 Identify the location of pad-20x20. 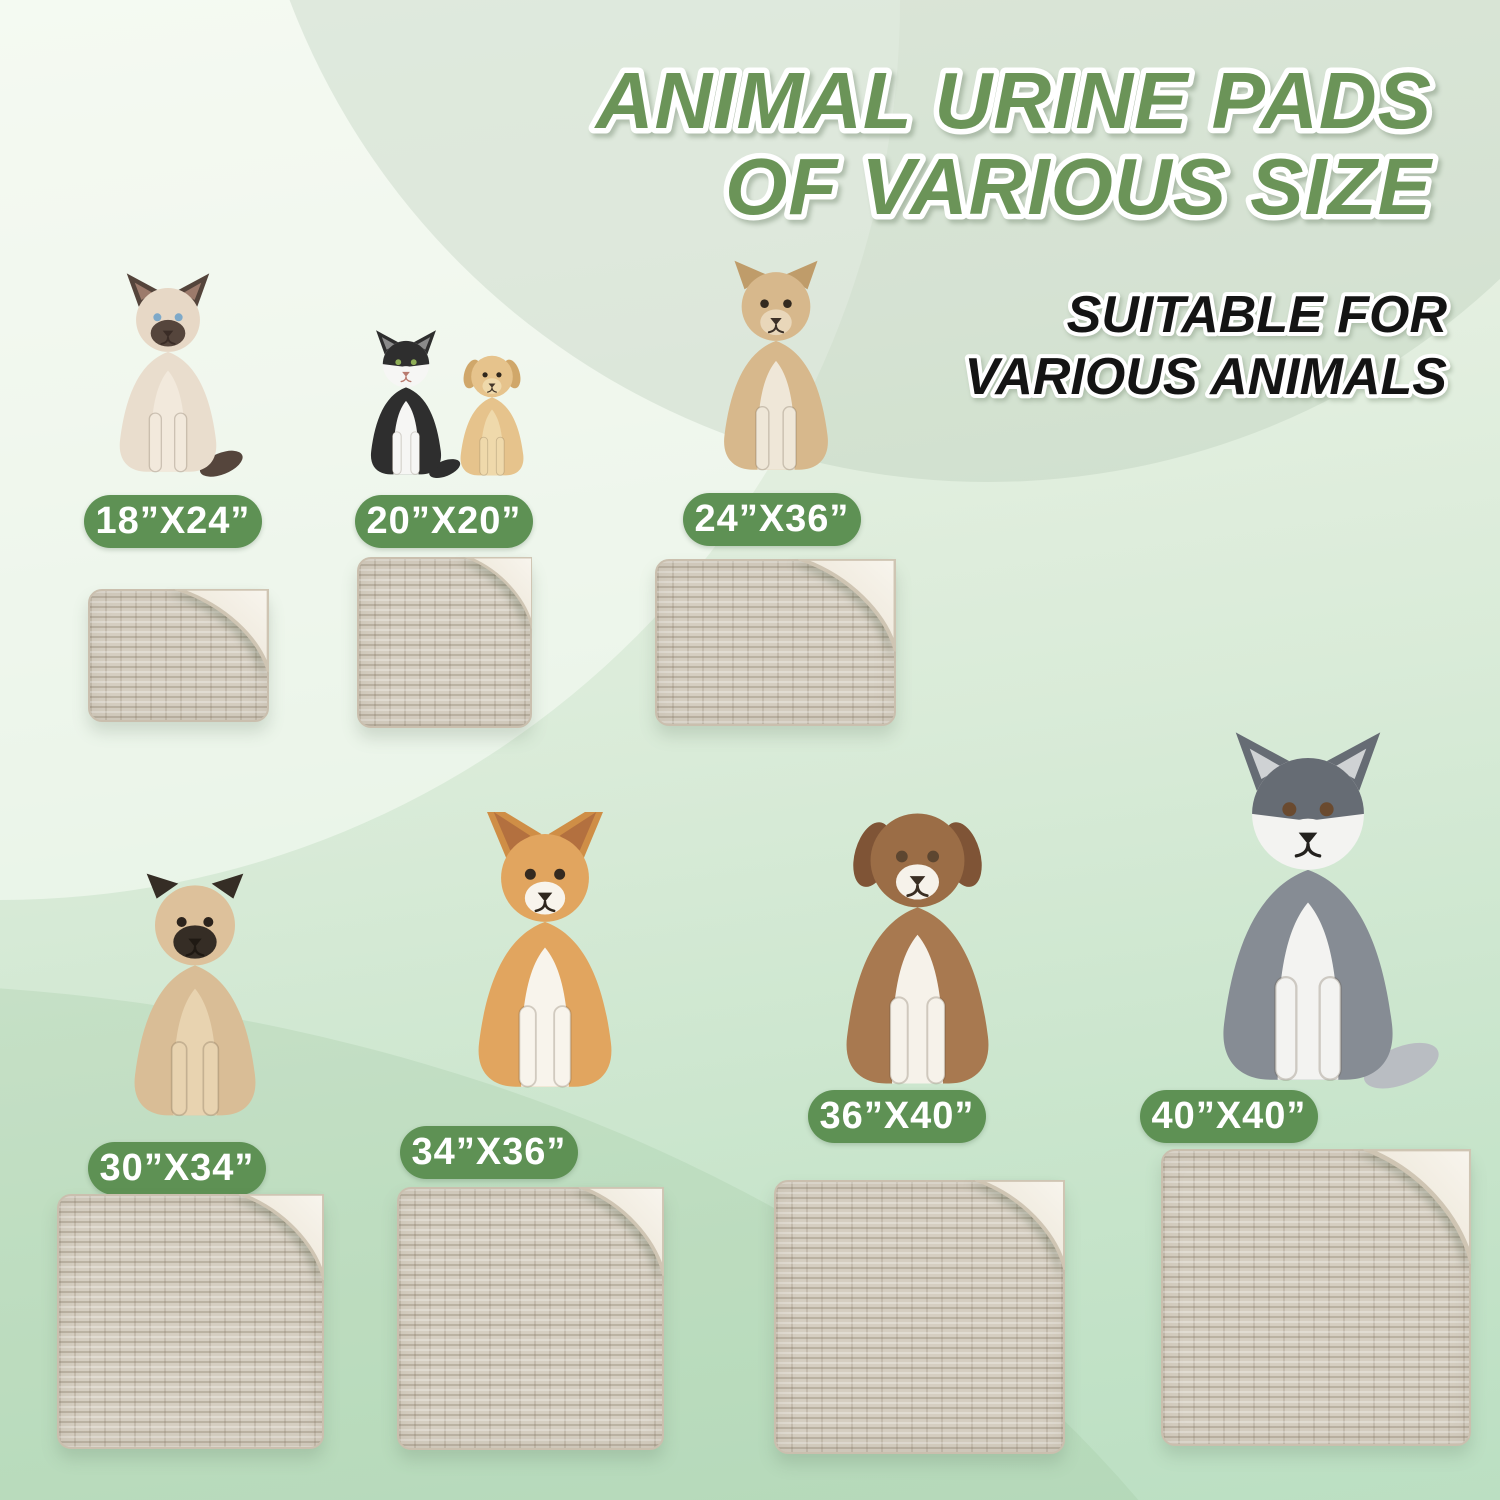
(444, 642).